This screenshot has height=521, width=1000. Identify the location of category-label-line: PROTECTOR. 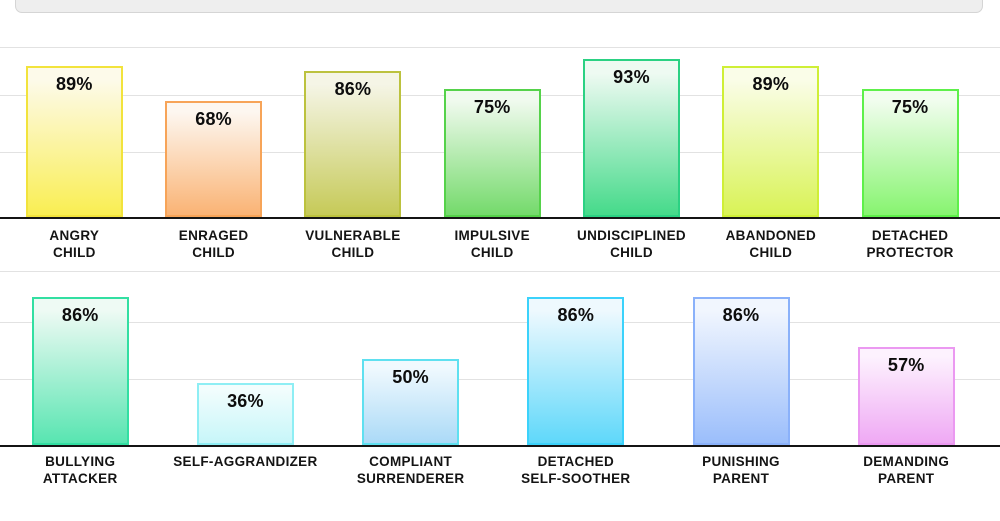
(910, 252).